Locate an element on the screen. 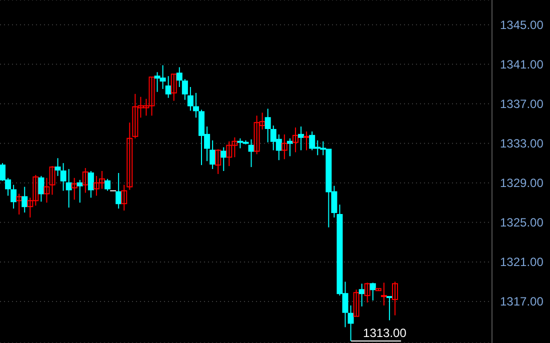 The width and height of the screenshot is (550, 343). y-tick-label: 1321.00 is located at coordinates (522, 262).